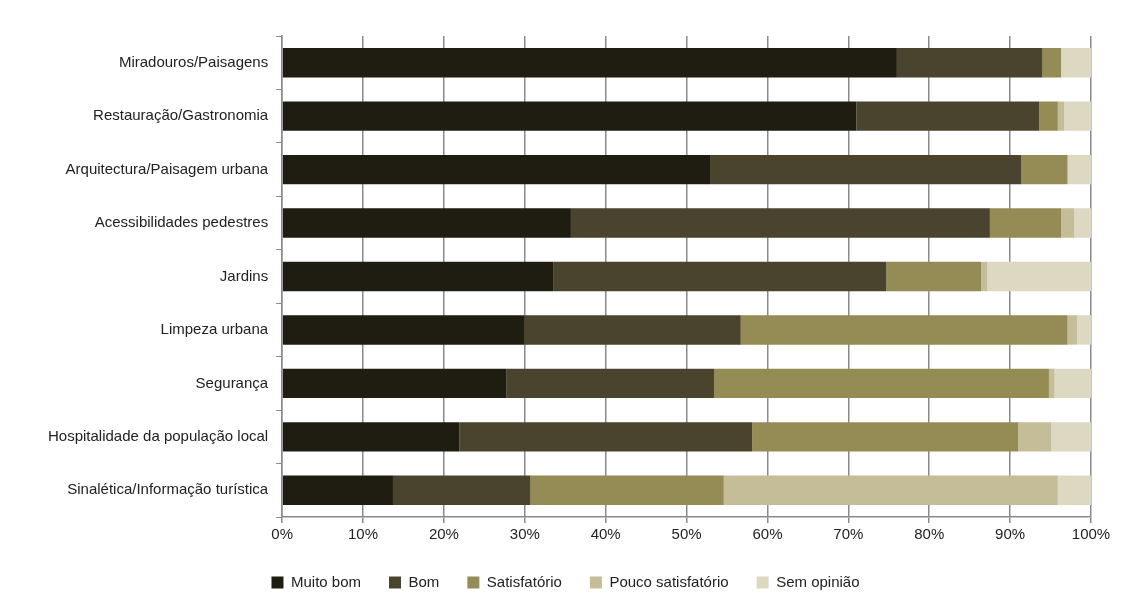  I want to click on y-tick-label: Segurança, so click(232, 382).